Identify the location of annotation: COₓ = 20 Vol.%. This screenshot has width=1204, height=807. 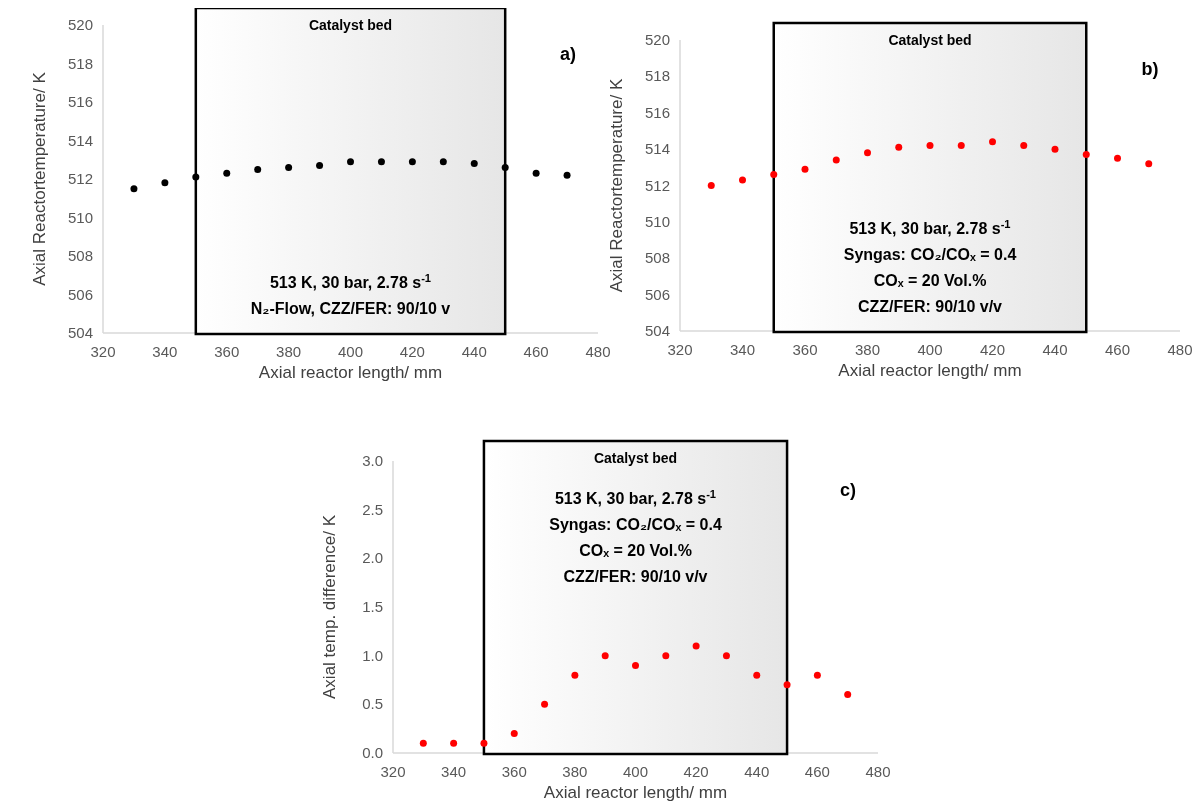
(930, 280).